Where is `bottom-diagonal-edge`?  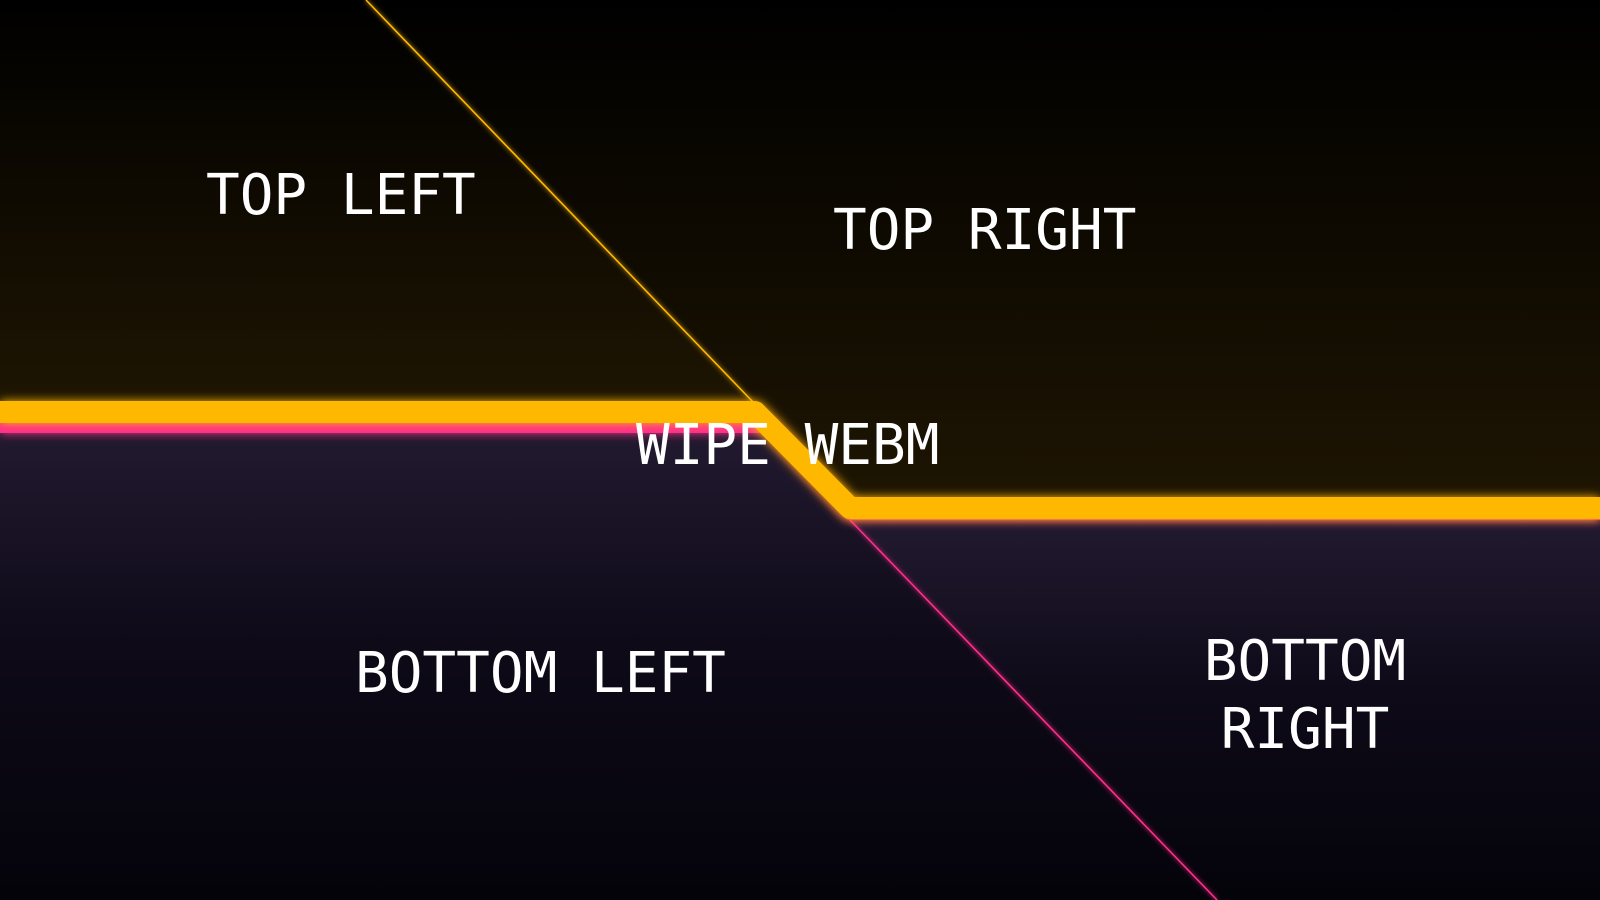 bottom-diagonal-edge is located at coordinates (1033, 709).